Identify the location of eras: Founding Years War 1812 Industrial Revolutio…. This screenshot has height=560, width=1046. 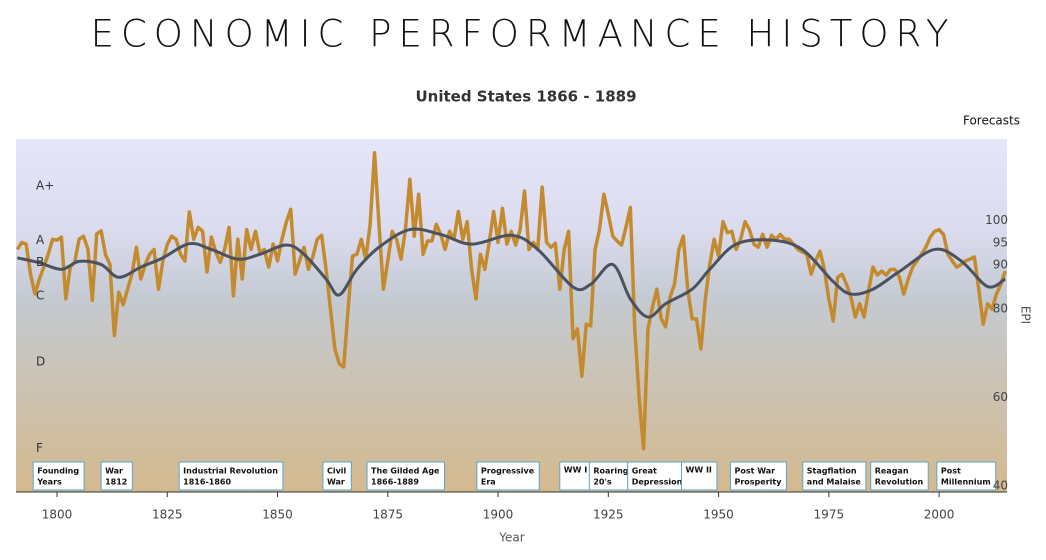
(514, 476).